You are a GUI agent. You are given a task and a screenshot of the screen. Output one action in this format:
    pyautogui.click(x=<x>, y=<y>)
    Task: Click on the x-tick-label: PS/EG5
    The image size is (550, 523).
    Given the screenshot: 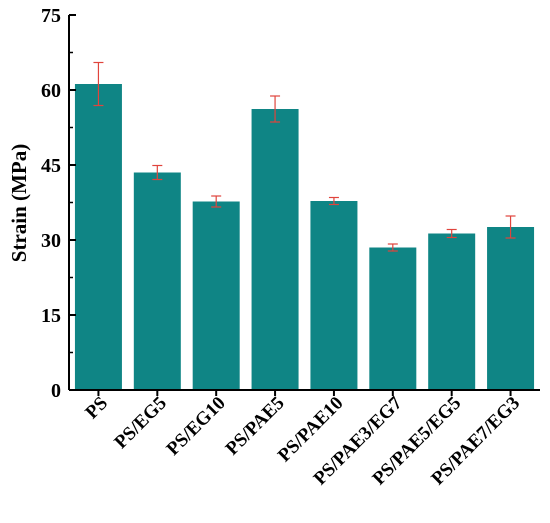 What is the action you would take?
    pyautogui.click(x=140, y=423)
    